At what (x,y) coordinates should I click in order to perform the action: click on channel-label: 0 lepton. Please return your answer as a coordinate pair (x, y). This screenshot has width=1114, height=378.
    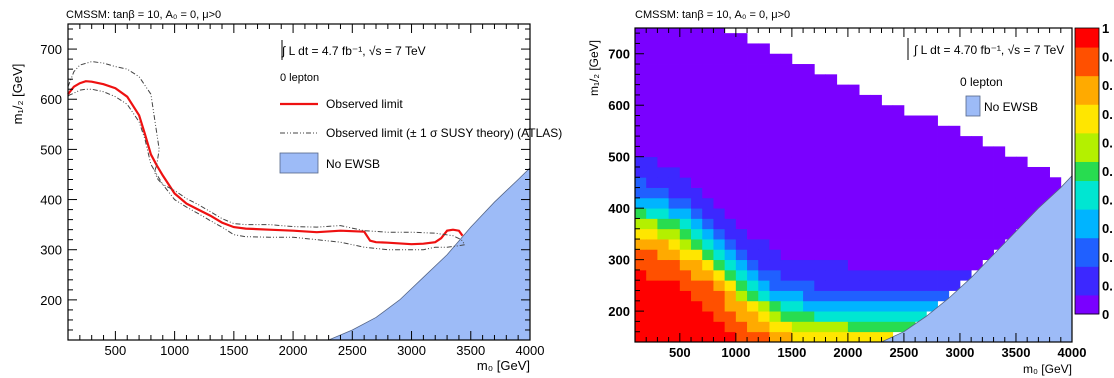
    Looking at the image, I should click on (981, 82).